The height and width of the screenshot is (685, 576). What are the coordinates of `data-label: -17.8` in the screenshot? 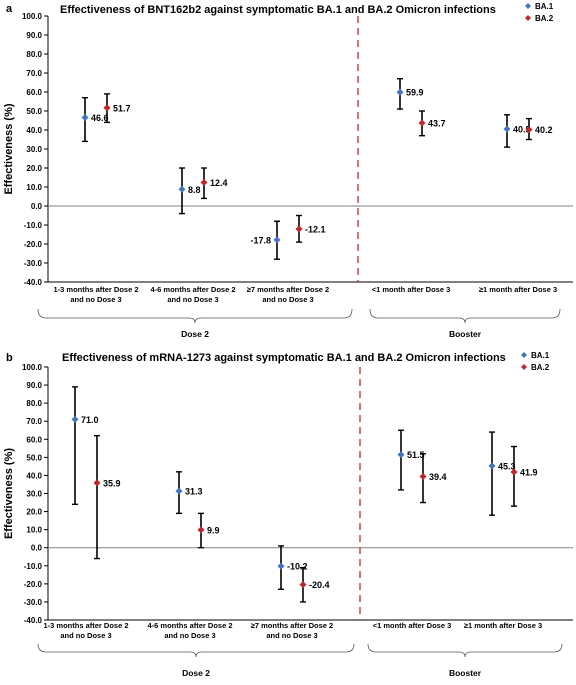 It's located at (260, 240).